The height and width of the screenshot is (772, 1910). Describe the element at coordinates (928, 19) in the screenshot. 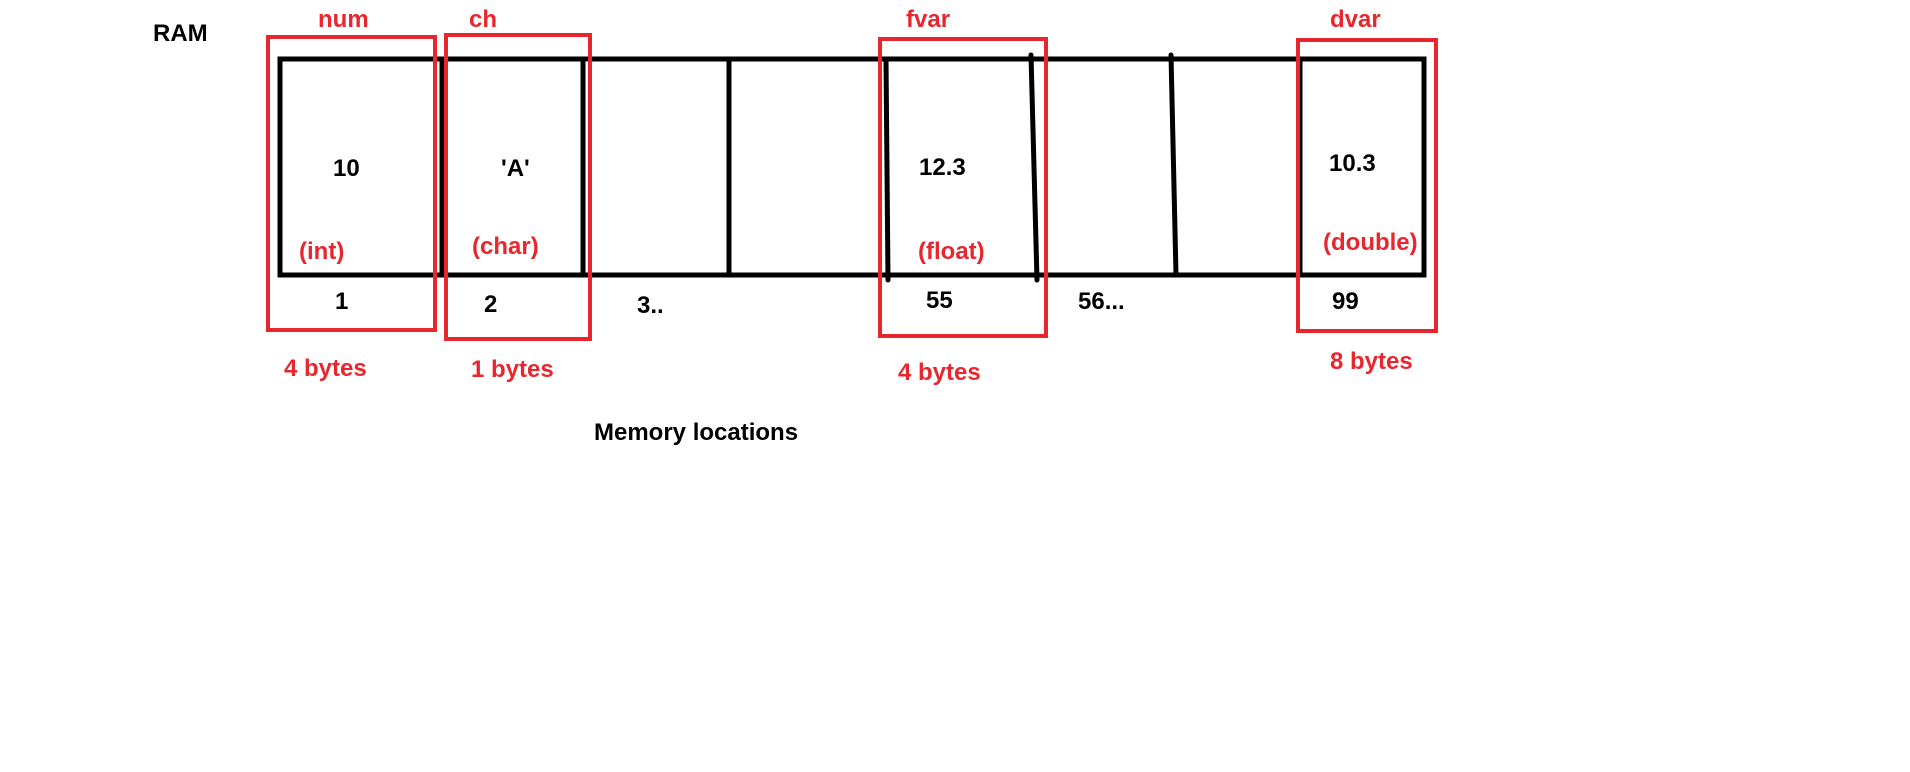

I see `variable-name: fvar` at that location.